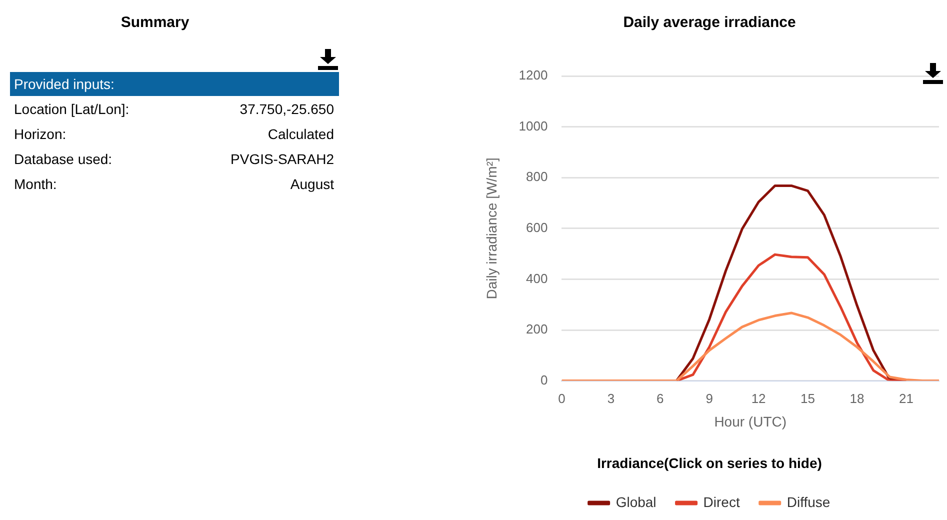 The width and height of the screenshot is (947, 520). Describe the element at coordinates (174, 84) in the screenshot. I see `text: Provided inputs:` at that location.